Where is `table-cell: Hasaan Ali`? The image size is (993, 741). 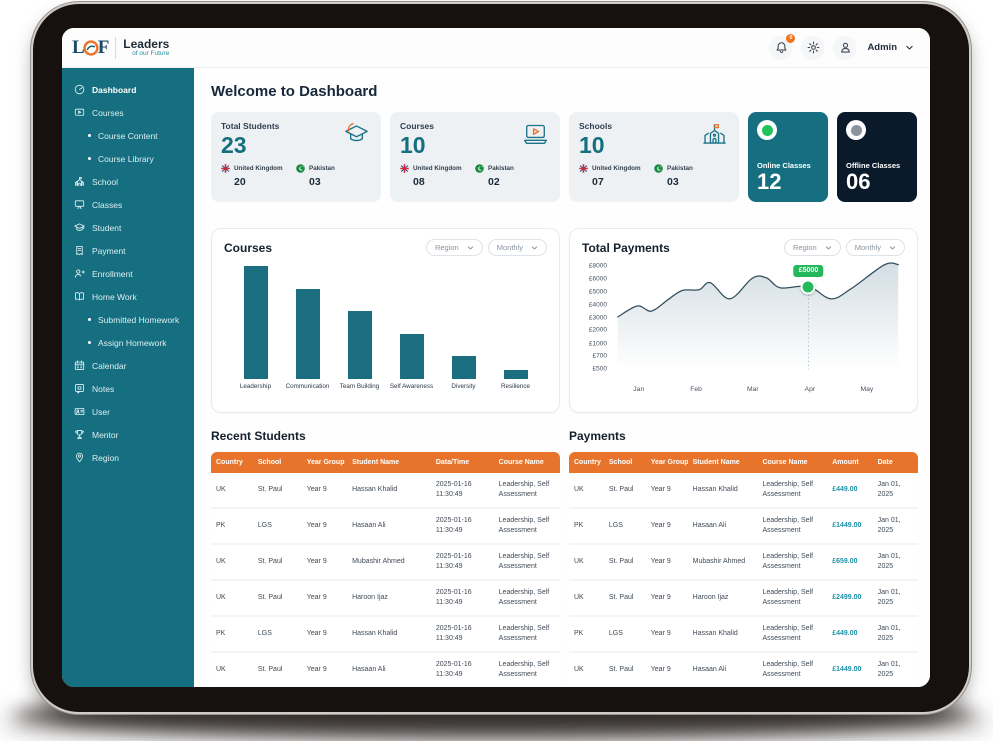 table-cell: Hasaan Ali is located at coordinates (389, 527).